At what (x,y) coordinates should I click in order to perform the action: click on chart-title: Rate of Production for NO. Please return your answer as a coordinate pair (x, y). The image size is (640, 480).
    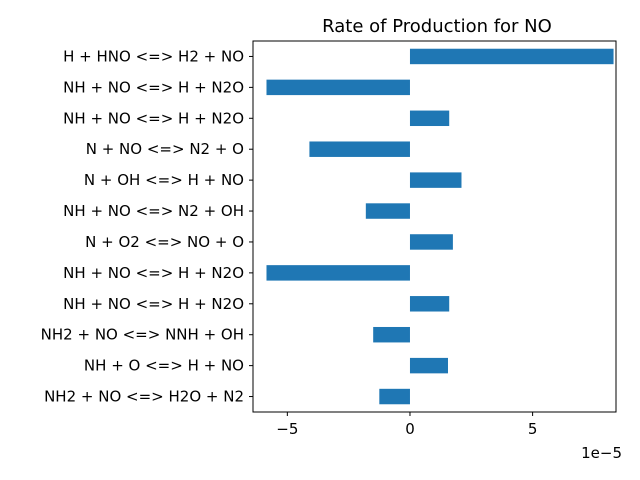
    Looking at the image, I should click on (437, 26).